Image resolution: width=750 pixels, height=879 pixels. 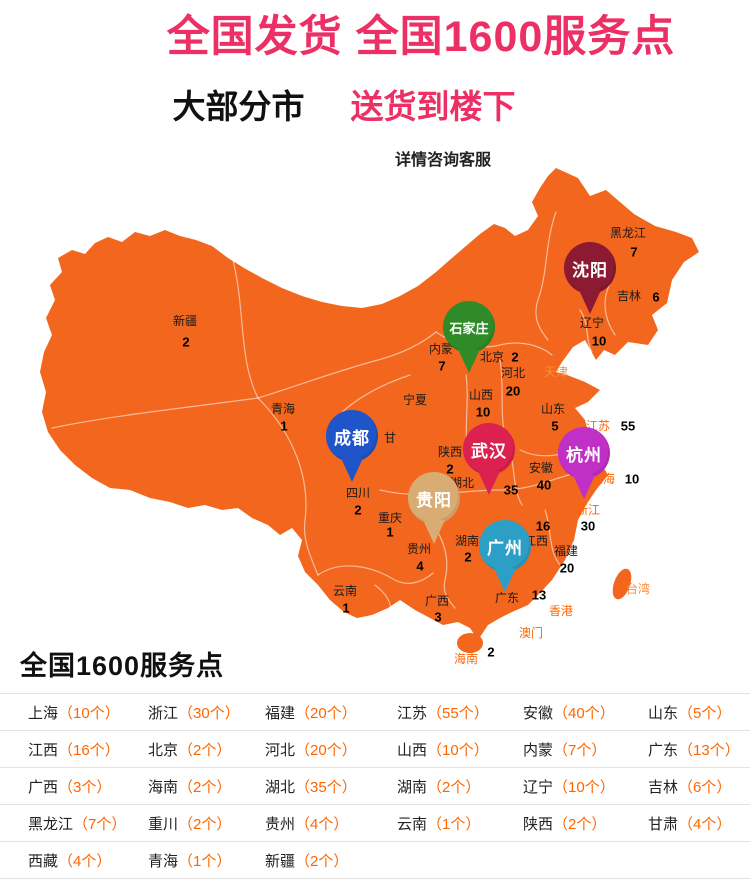 What do you see at coordinates (566, 551) in the screenshot?
I see `map-province-label: 福建` at bounding box center [566, 551].